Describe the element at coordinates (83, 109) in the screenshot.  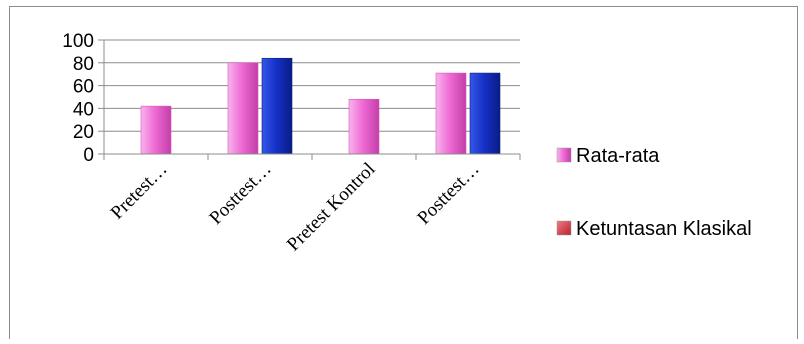
I see `y-tick-label: 40` at that location.